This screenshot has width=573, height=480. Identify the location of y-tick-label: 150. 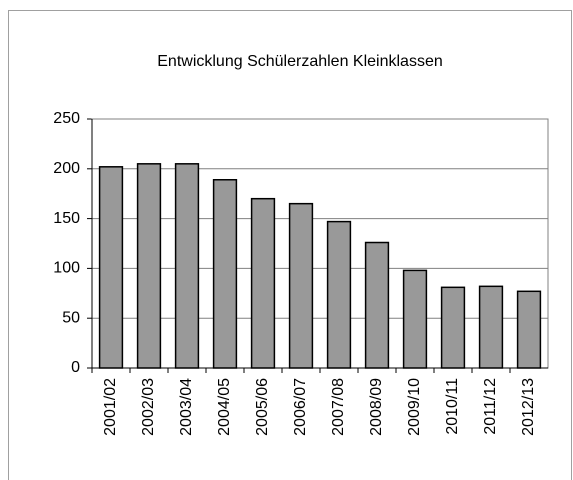
(66, 218).